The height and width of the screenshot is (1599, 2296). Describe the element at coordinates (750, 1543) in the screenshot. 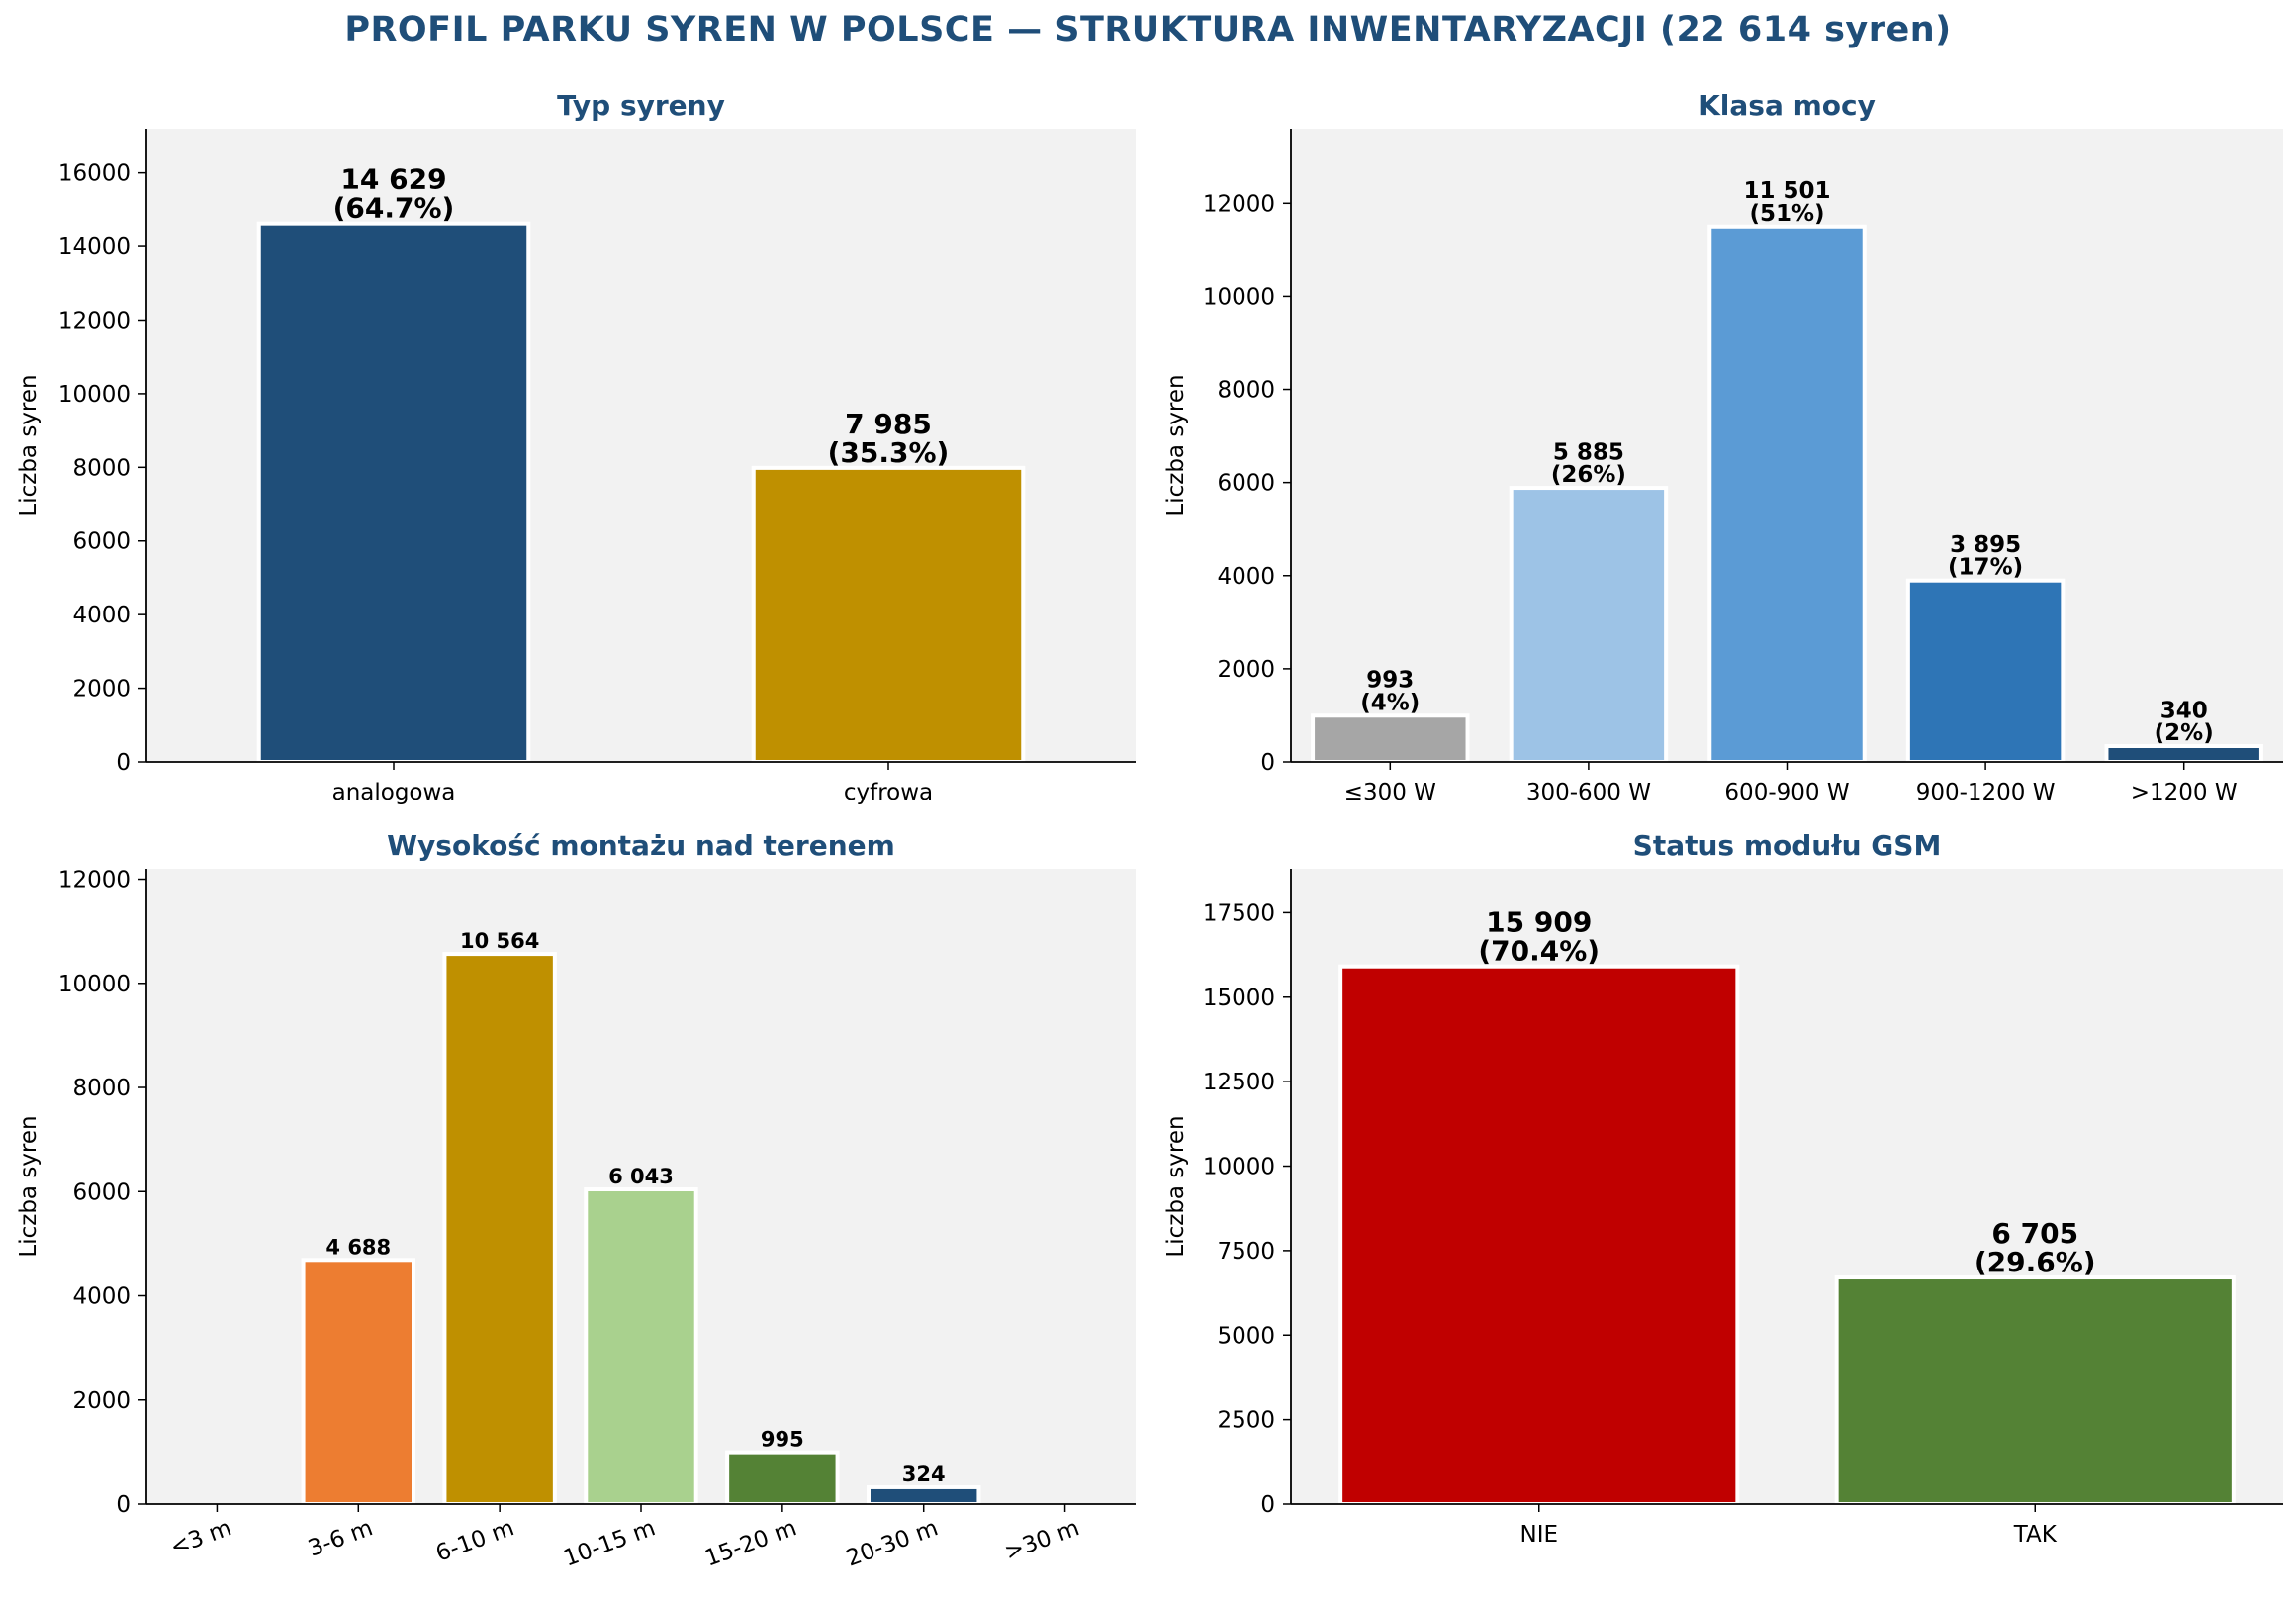

I see `x-tick-label: 15-20 m` at that location.